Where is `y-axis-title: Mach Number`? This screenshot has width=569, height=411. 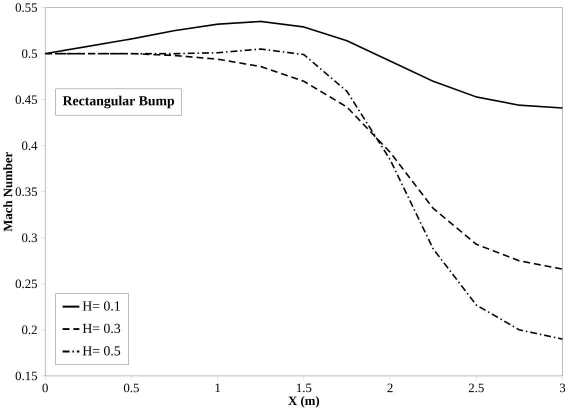 y-axis-title: Mach Number is located at coordinates (7, 192).